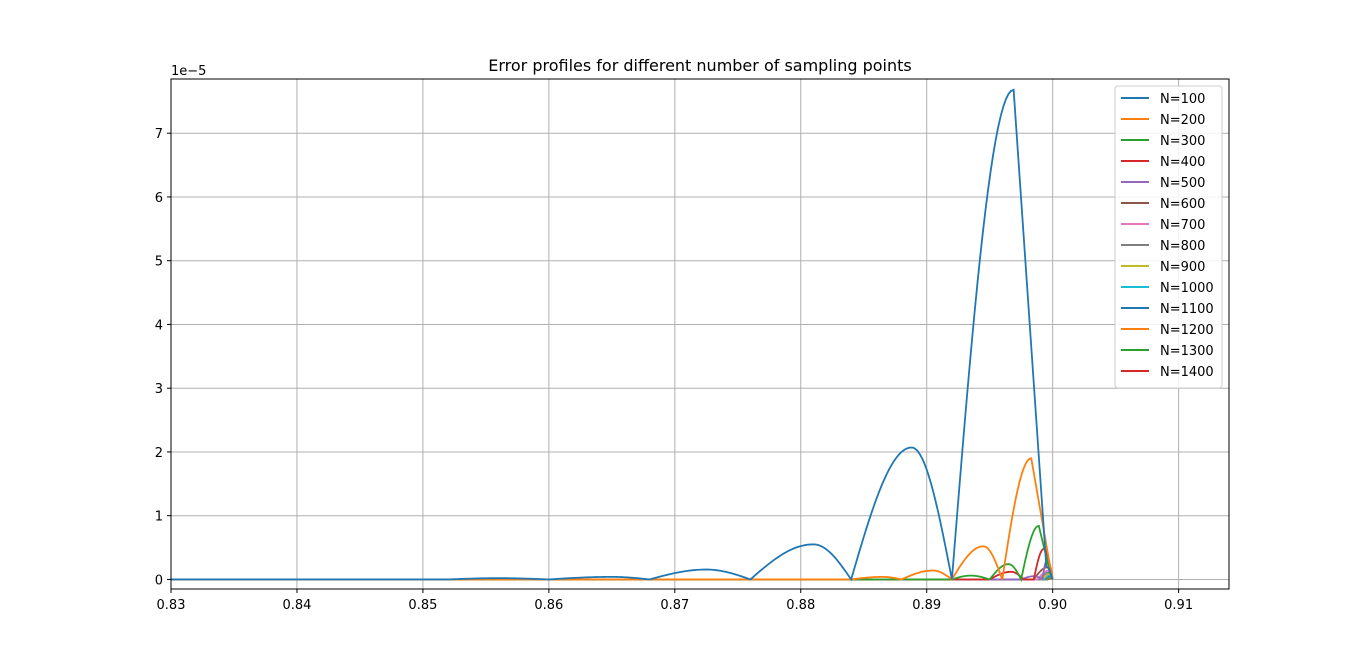 This screenshot has width=1366, height=662. What do you see at coordinates (159, 453) in the screenshot?
I see `y-tick-label: 2` at bounding box center [159, 453].